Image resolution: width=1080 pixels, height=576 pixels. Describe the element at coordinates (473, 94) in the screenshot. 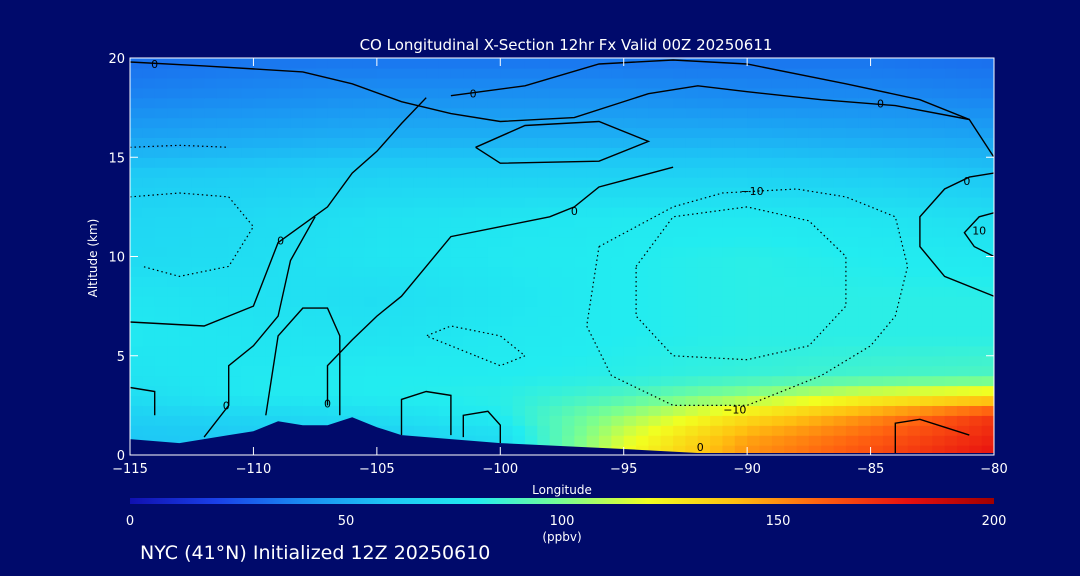

I see `contour-label: 0` at that location.